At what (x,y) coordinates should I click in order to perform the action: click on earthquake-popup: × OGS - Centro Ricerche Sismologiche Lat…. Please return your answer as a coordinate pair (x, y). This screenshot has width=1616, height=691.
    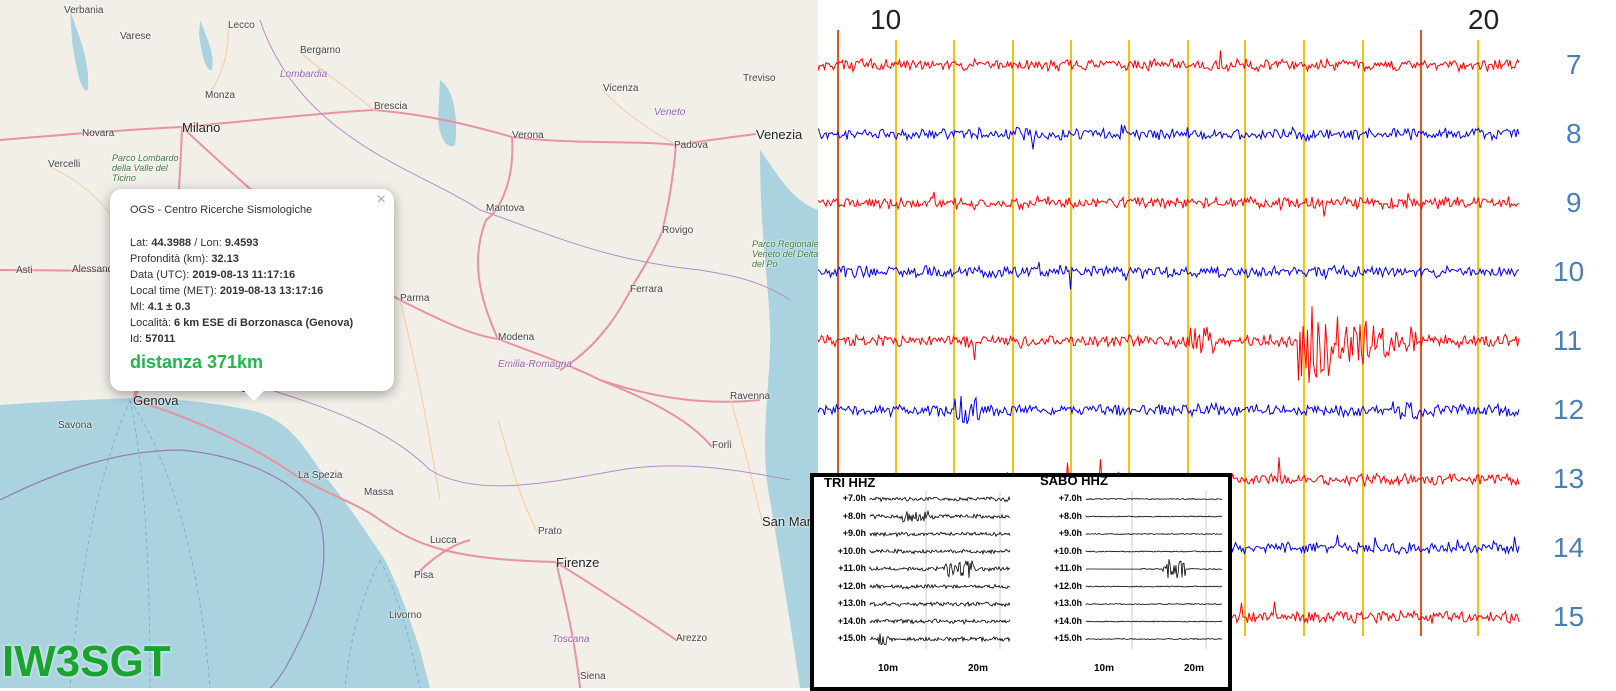
    Looking at the image, I should click on (252, 295).